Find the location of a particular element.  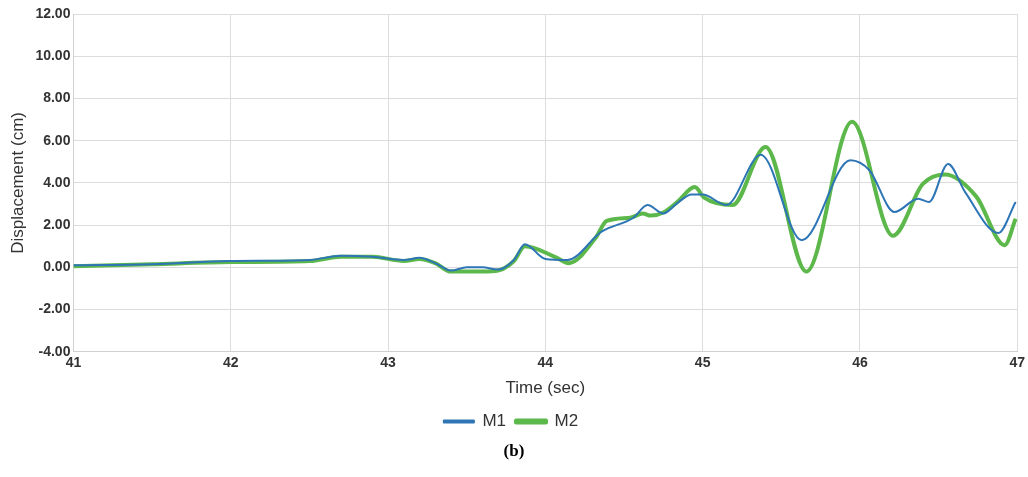

x-tick-label: 43 is located at coordinates (388, 362).